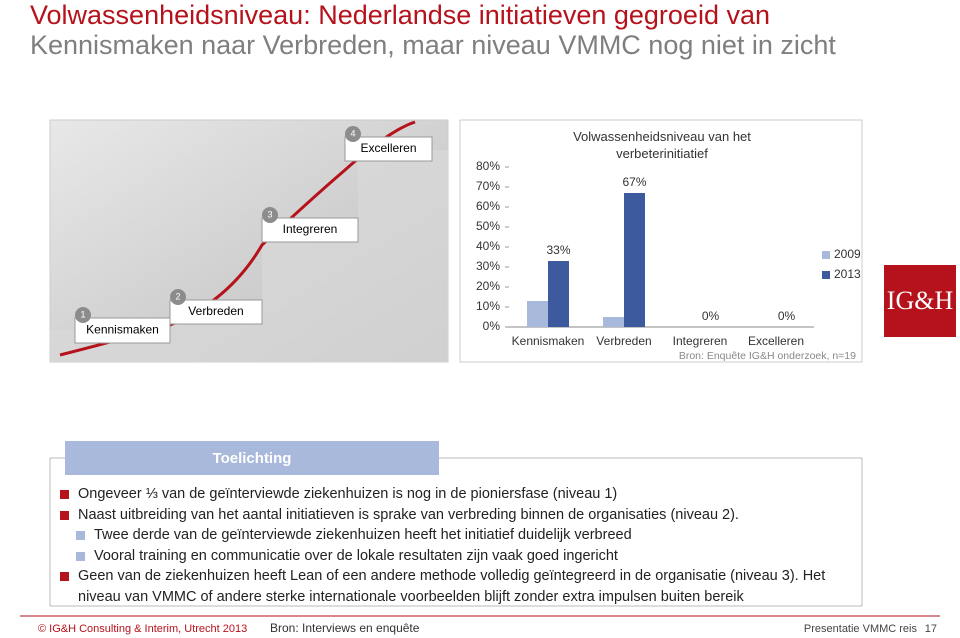 The image size is (960, 638). I want to click on y-tick-label: 0%, so click(492, 326).